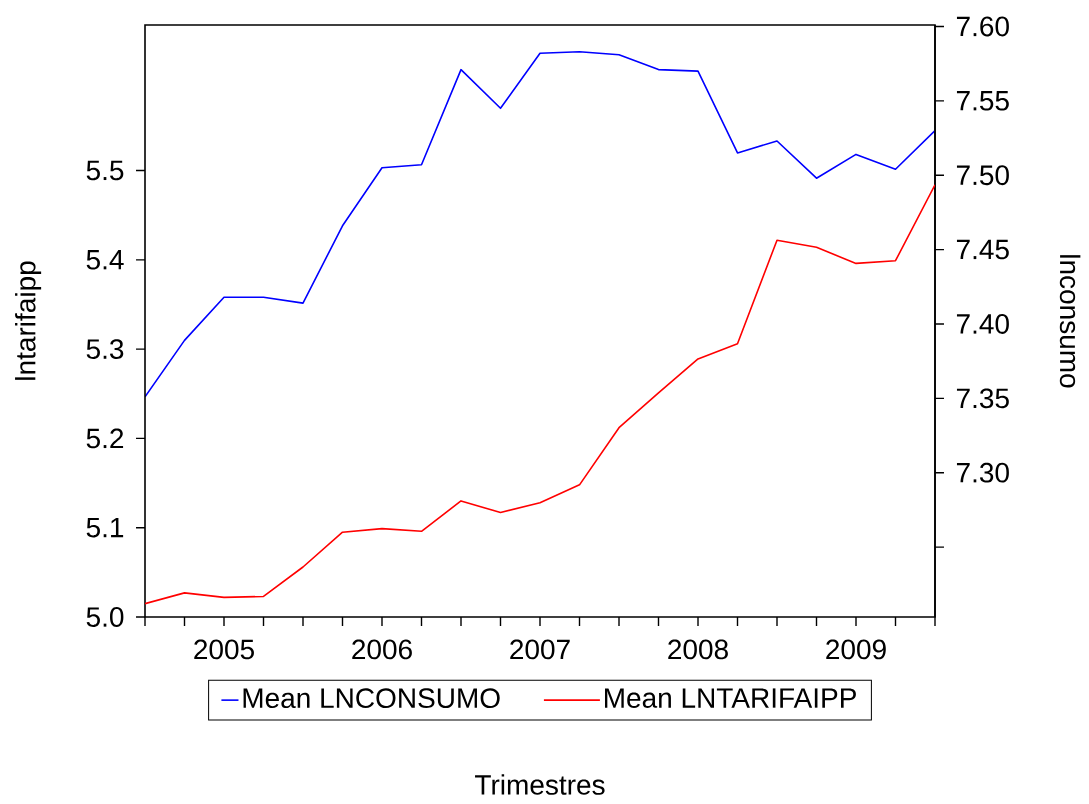  I want to click on x-tick-label: 2006, so click(382, 649).